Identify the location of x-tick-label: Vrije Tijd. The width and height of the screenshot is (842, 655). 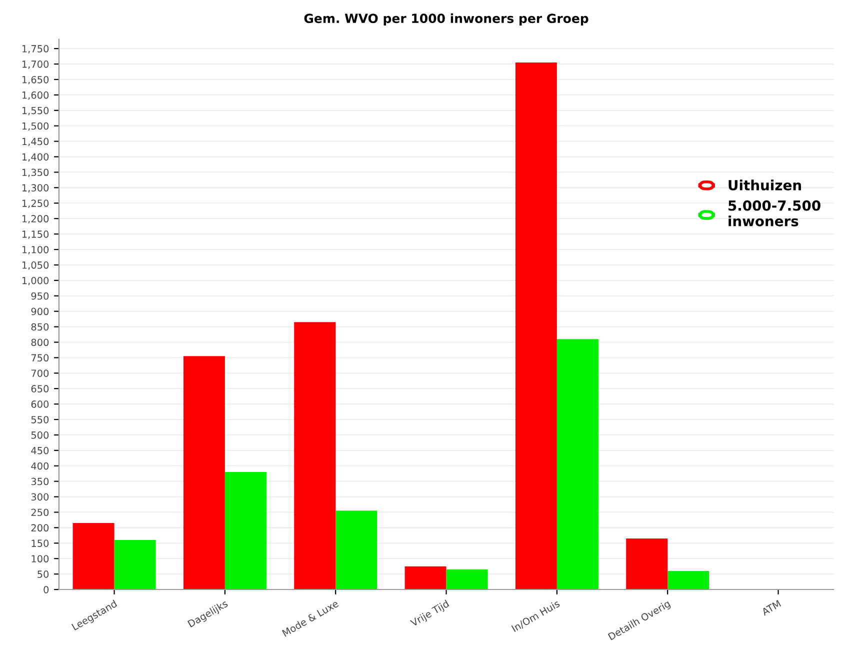
(430, 614).